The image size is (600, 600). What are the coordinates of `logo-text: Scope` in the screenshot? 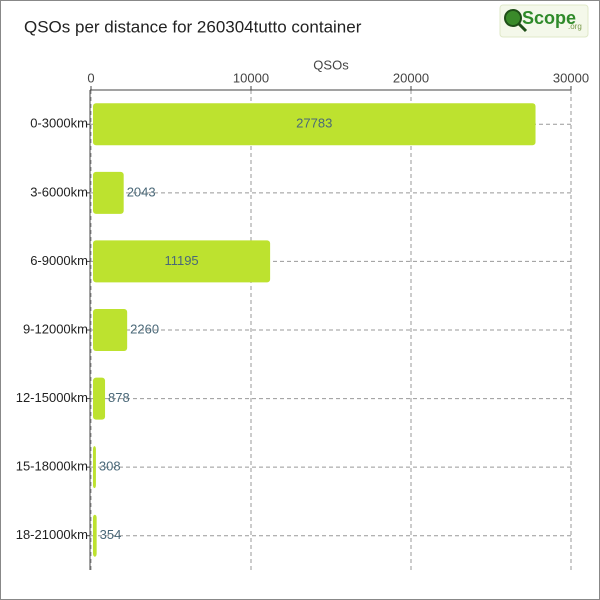 It's located at (549, 18).